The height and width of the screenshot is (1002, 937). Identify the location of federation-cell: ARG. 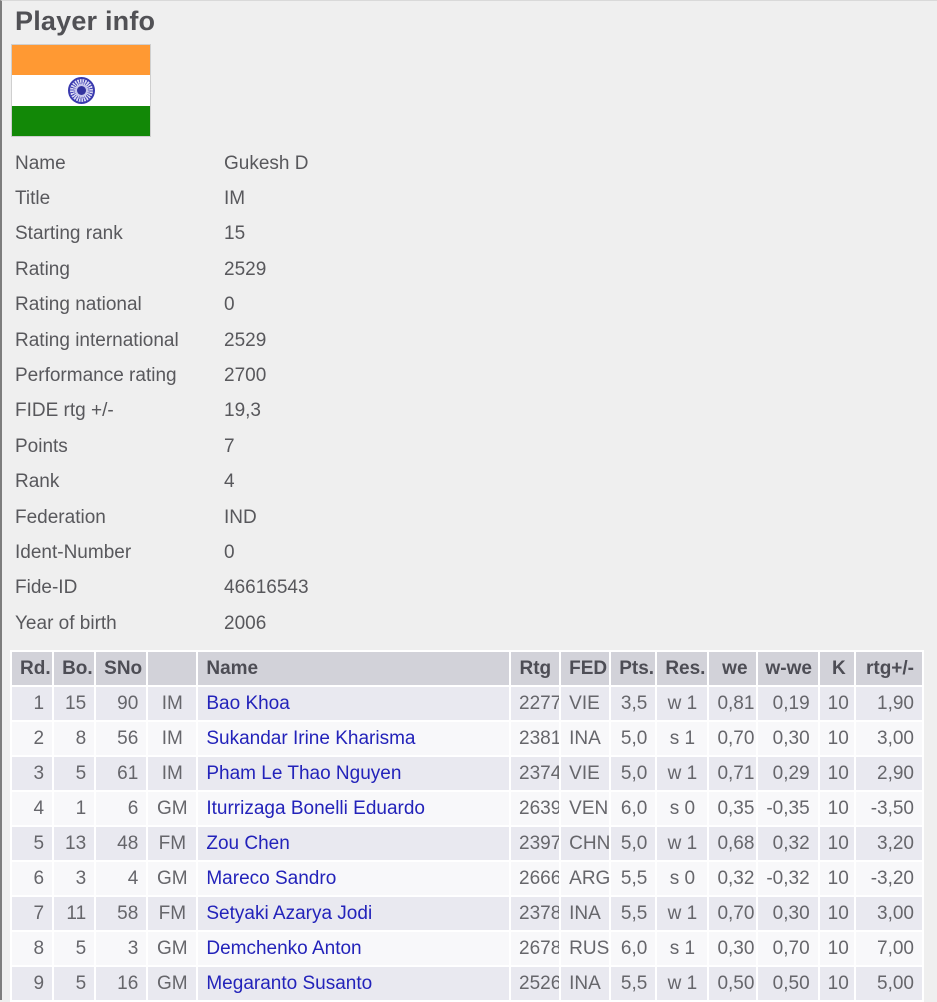
(585, 879).